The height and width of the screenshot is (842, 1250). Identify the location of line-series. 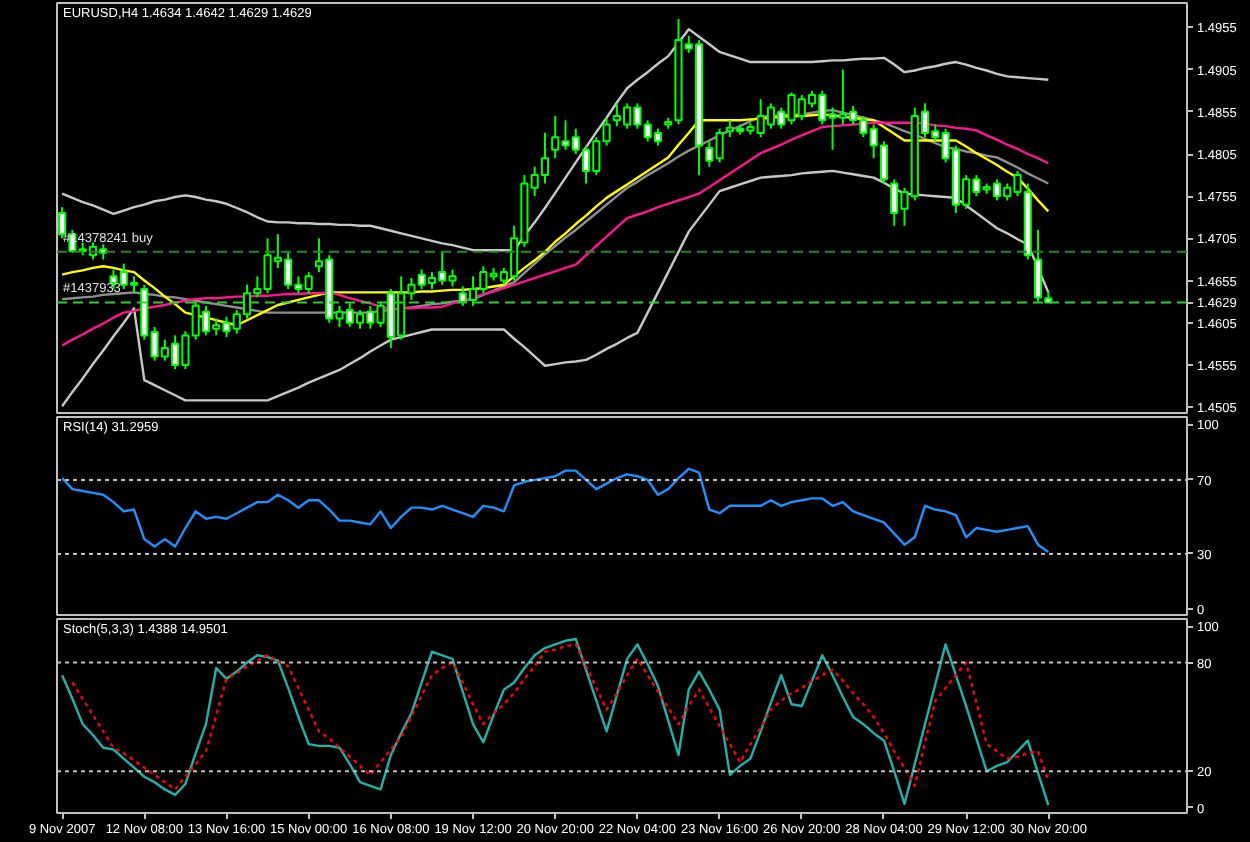
(555, 510).